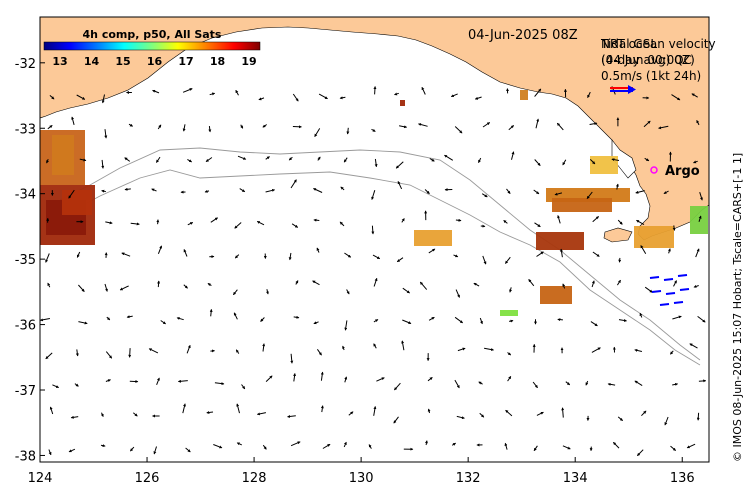 The width and height of the screenshot is (750, 500). What do you see at coordinates (575, 478) in the screenshot?
I see `x-tick-label: 134` at bounding box center [575, 478].